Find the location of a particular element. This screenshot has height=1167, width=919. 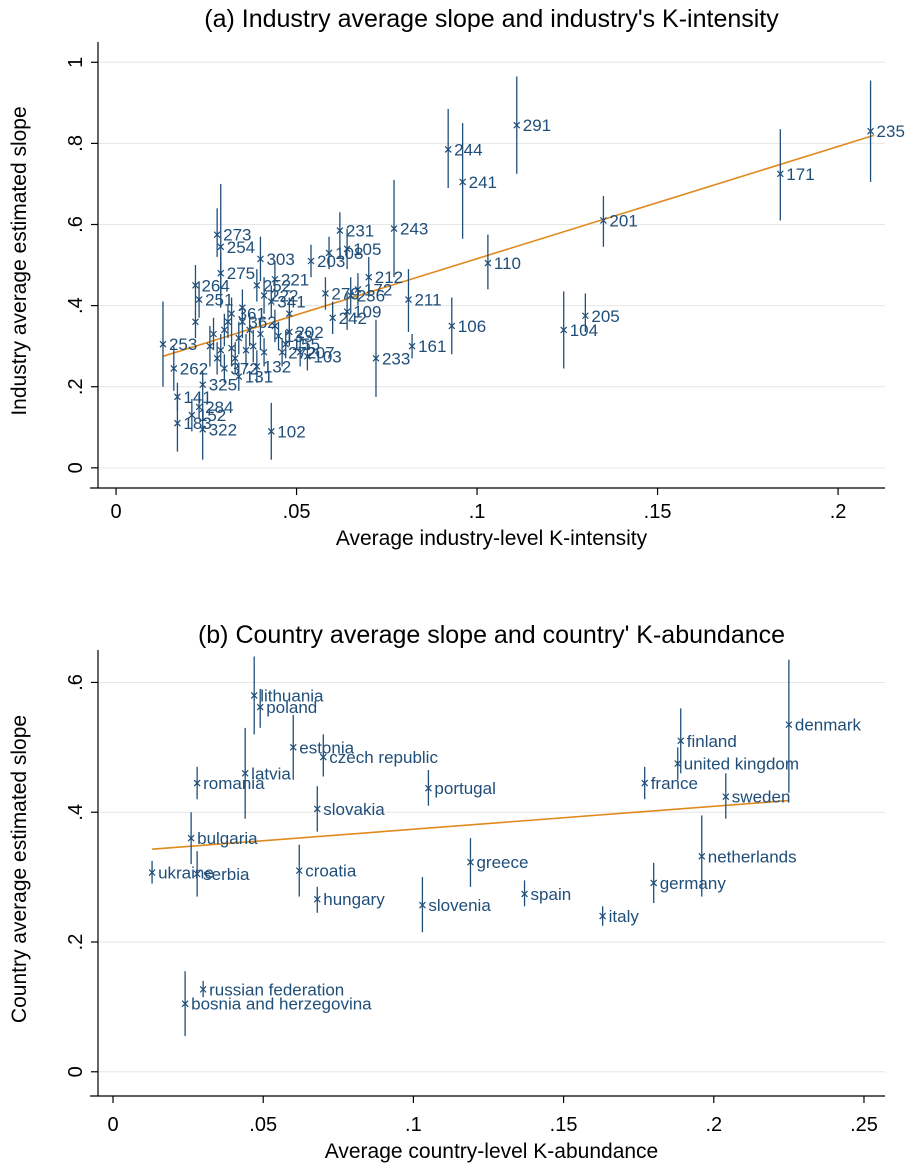

y-tick-label: .8 is located at coordinates (76, 143).